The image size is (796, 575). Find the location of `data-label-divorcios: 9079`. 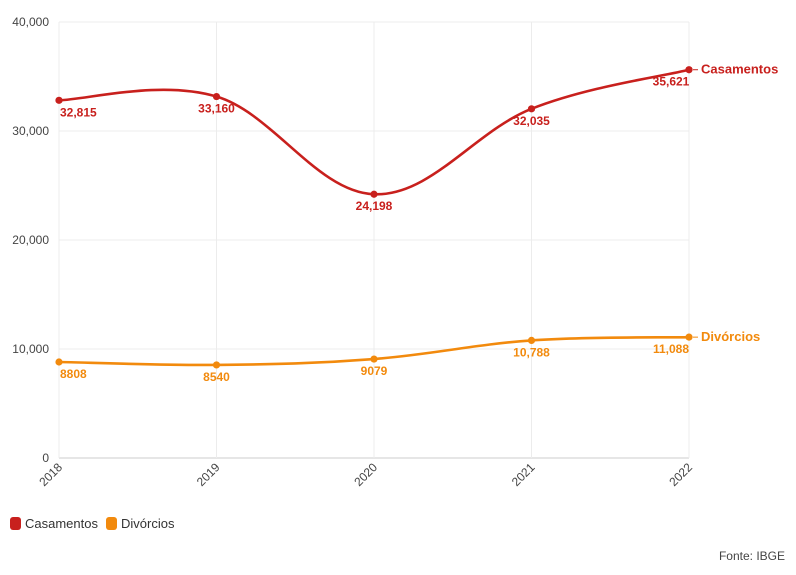

data-label-divorcios: 9079 is located at coordinates (374, 371).